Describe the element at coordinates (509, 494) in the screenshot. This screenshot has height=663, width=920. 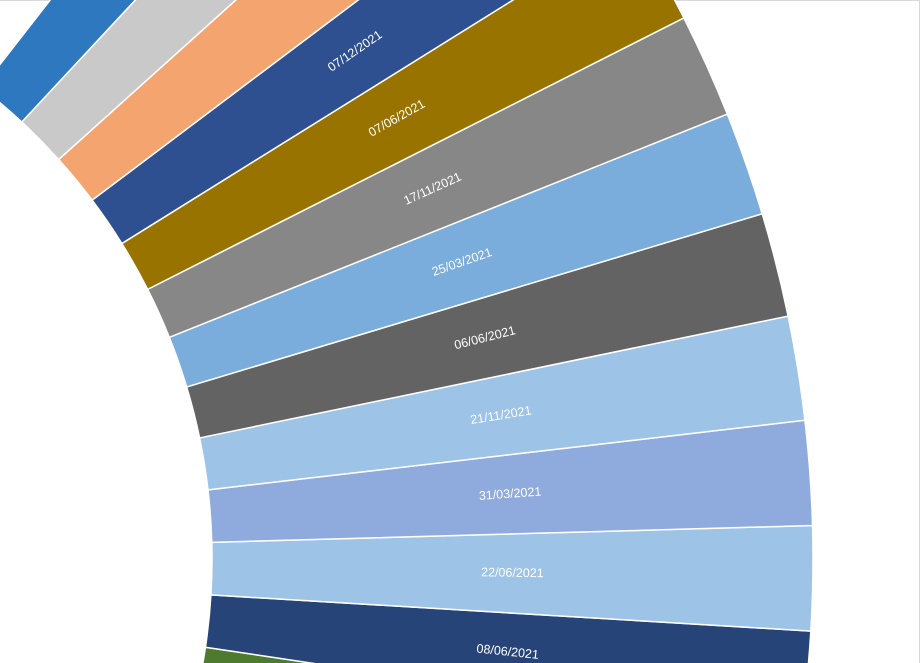
I see `segment-label: 31/03/2021` at that location.